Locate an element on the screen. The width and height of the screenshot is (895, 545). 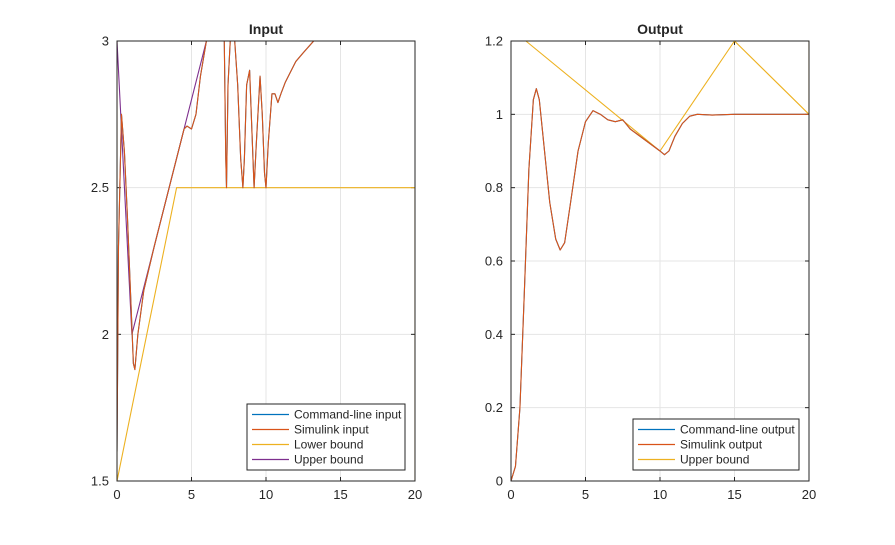
y-tick-label: 1.2 is located at coordinates (494, 41).